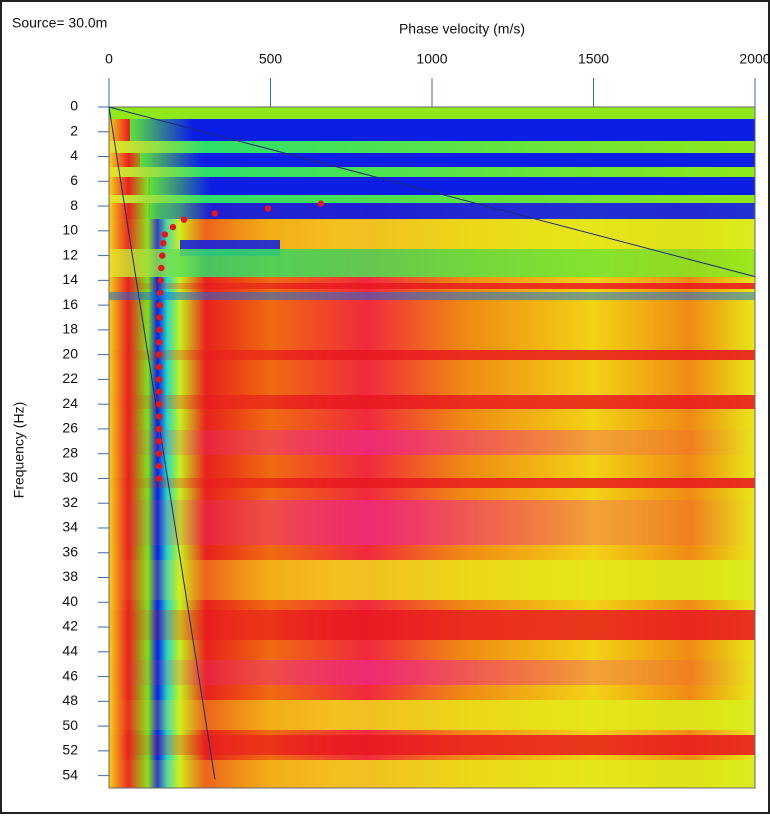 The image size is (770, 819). Describe the element at coordinates (70, 626) in the screenshot. I see `y-tick-label: 42` at that location.